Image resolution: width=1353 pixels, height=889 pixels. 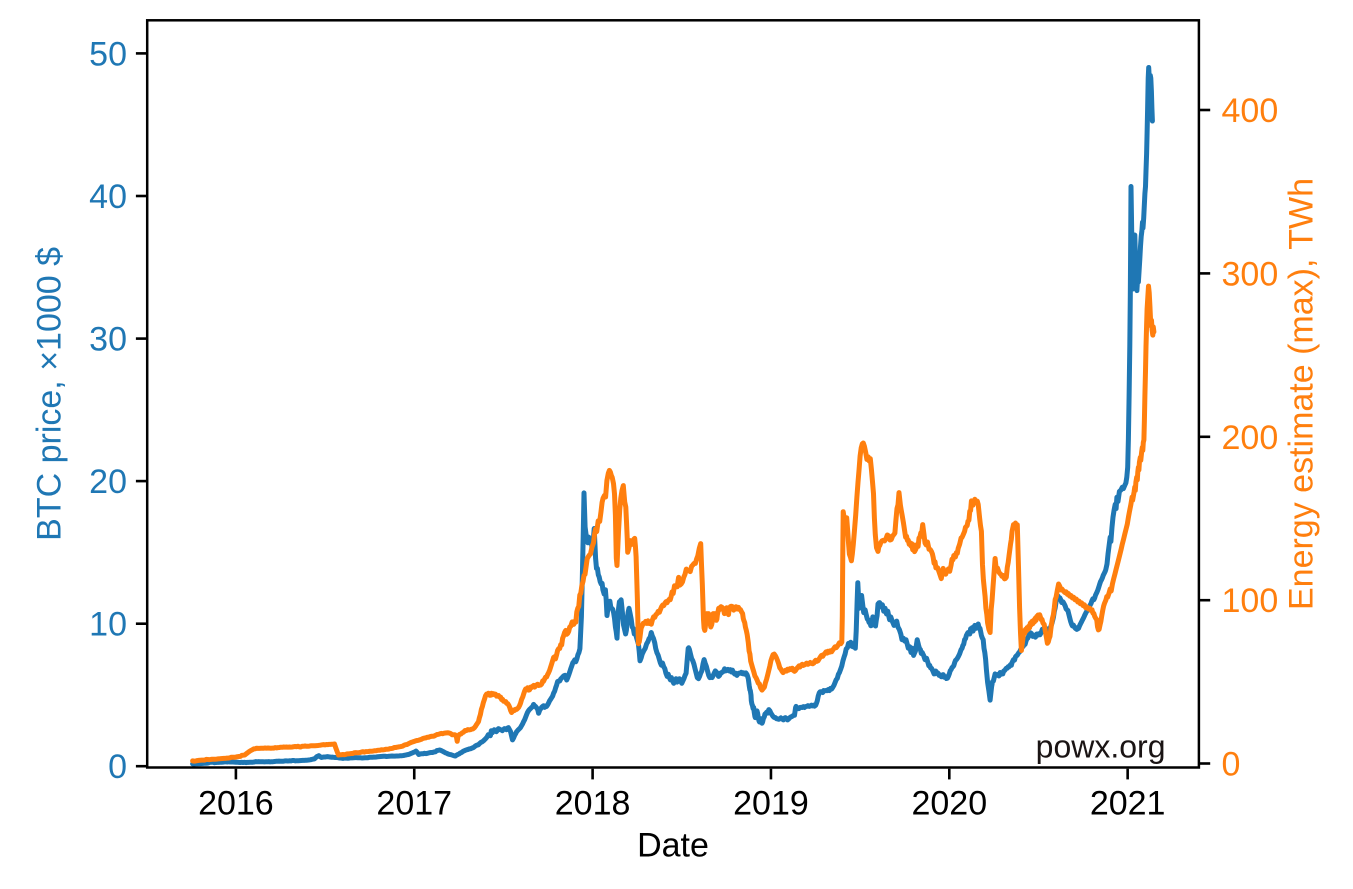 I want to click on svg-text: 2017, so click(x=414, y=804).